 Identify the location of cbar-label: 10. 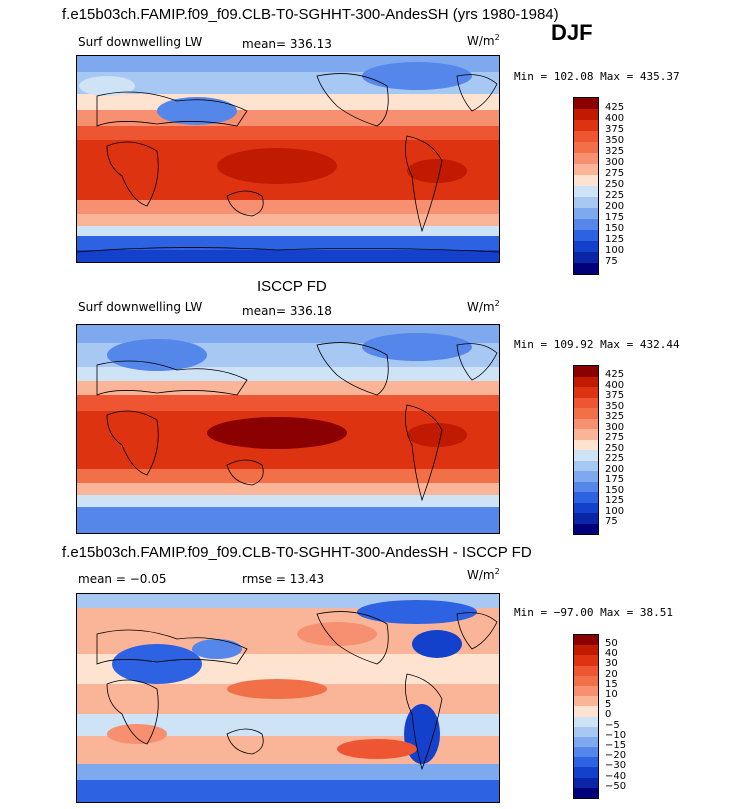
(611, 694).